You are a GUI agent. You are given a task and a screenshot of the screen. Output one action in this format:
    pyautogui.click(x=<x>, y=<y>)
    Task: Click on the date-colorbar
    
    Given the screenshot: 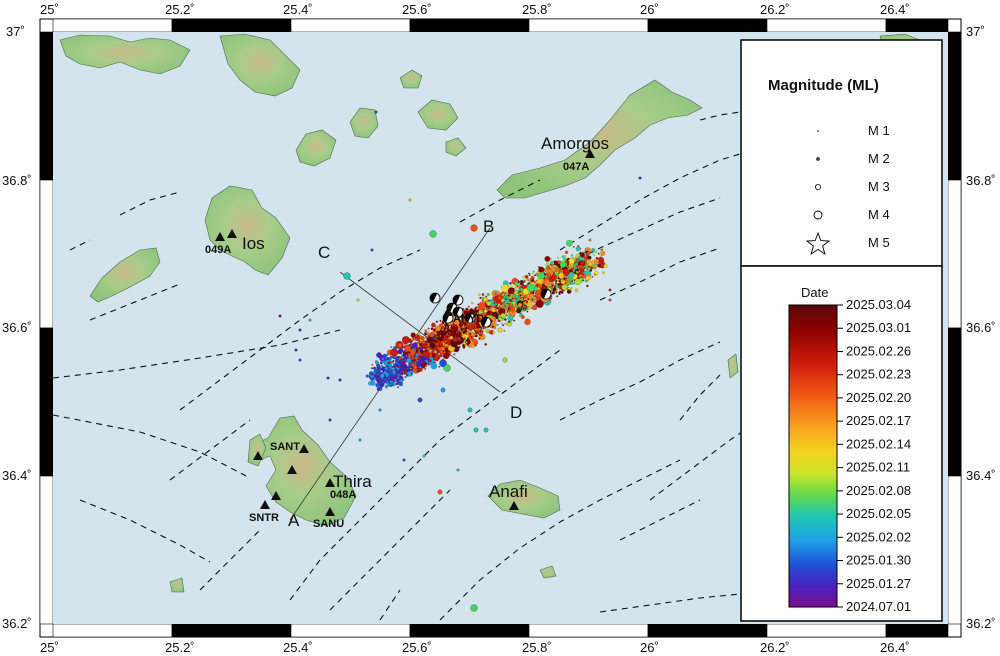 What is the action you would take?
    pyautogui.click(x=813, y=456)
    